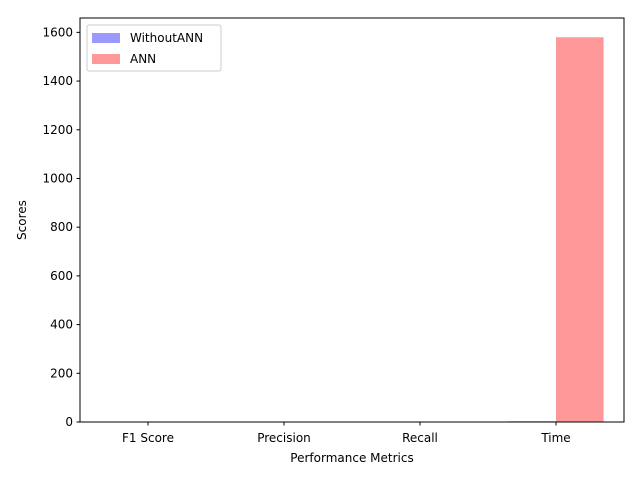  What do you see at coordinates (346, 433) in the screenshot?
I see `x-axis-ticks: F1 Score Precision Recall Time` at bounding box center [346, 433].